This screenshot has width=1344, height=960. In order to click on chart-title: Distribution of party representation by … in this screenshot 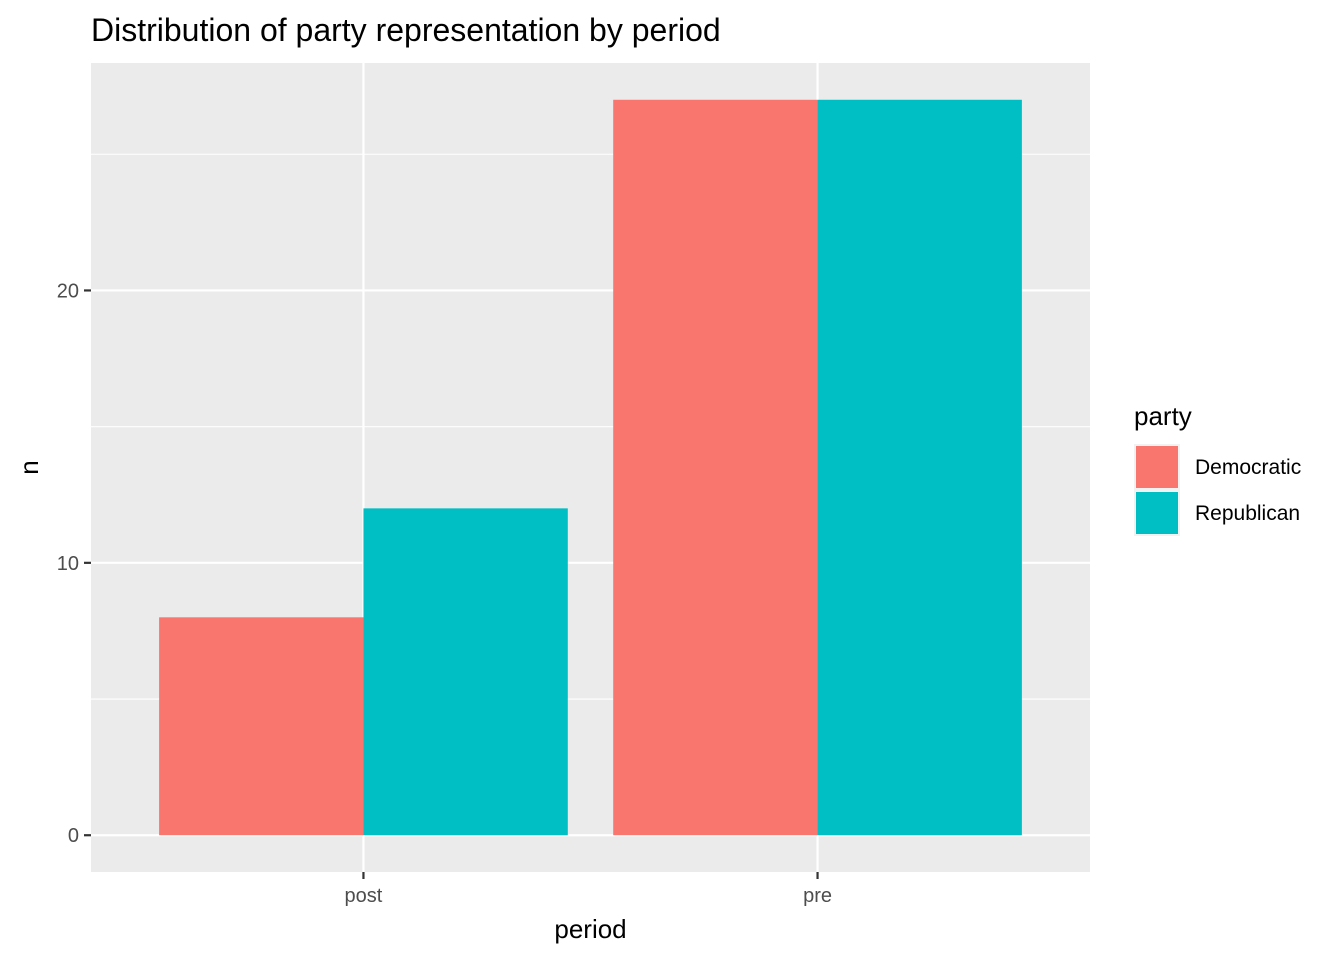, I will do `click(406, 30)`.